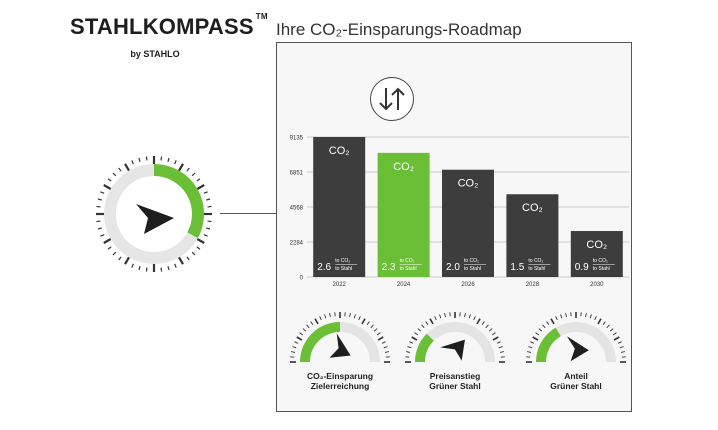 The image size is (718, 430). What do you see at coordinates (389, 267) in the screenshot?
I see `bar-ratio-value: 2.3` at bounding box center [389, 267].